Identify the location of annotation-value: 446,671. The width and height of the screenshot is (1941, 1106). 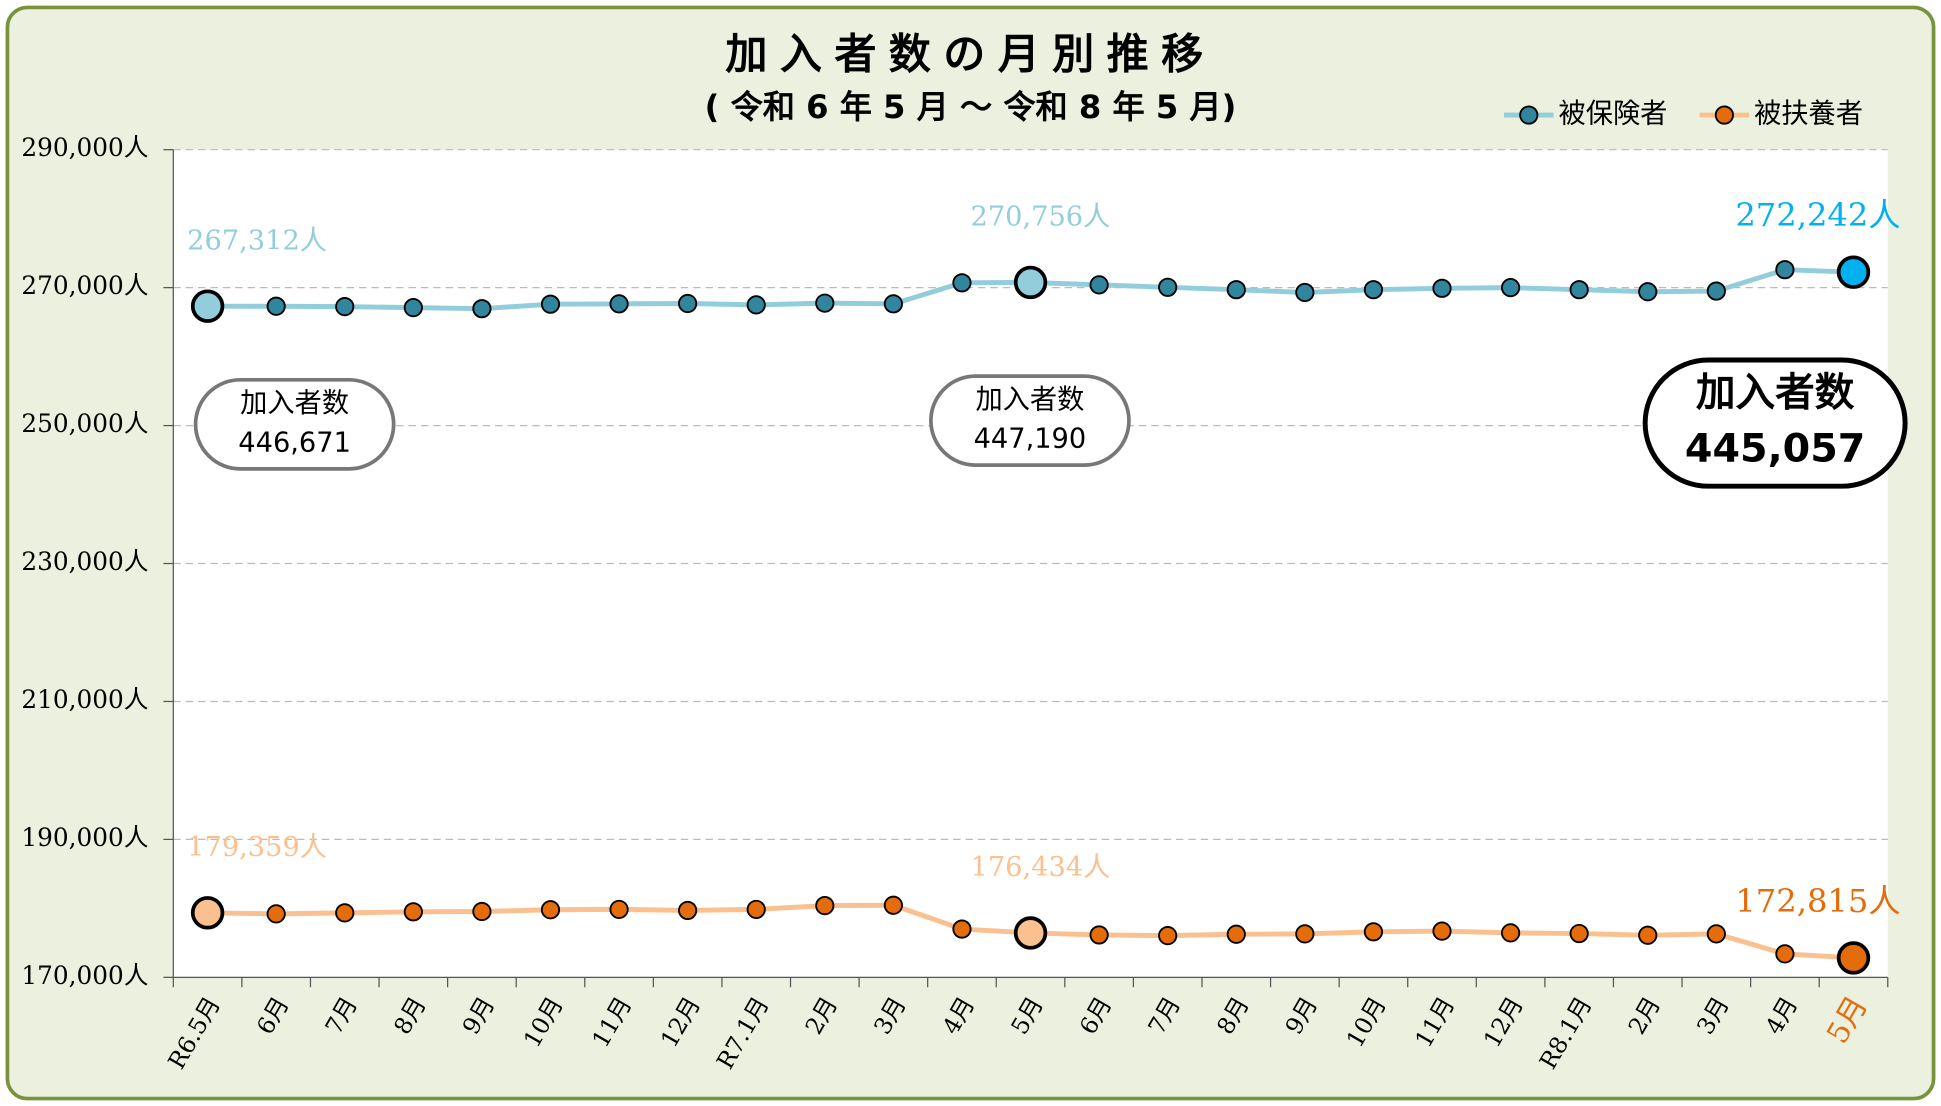
(294, 442).